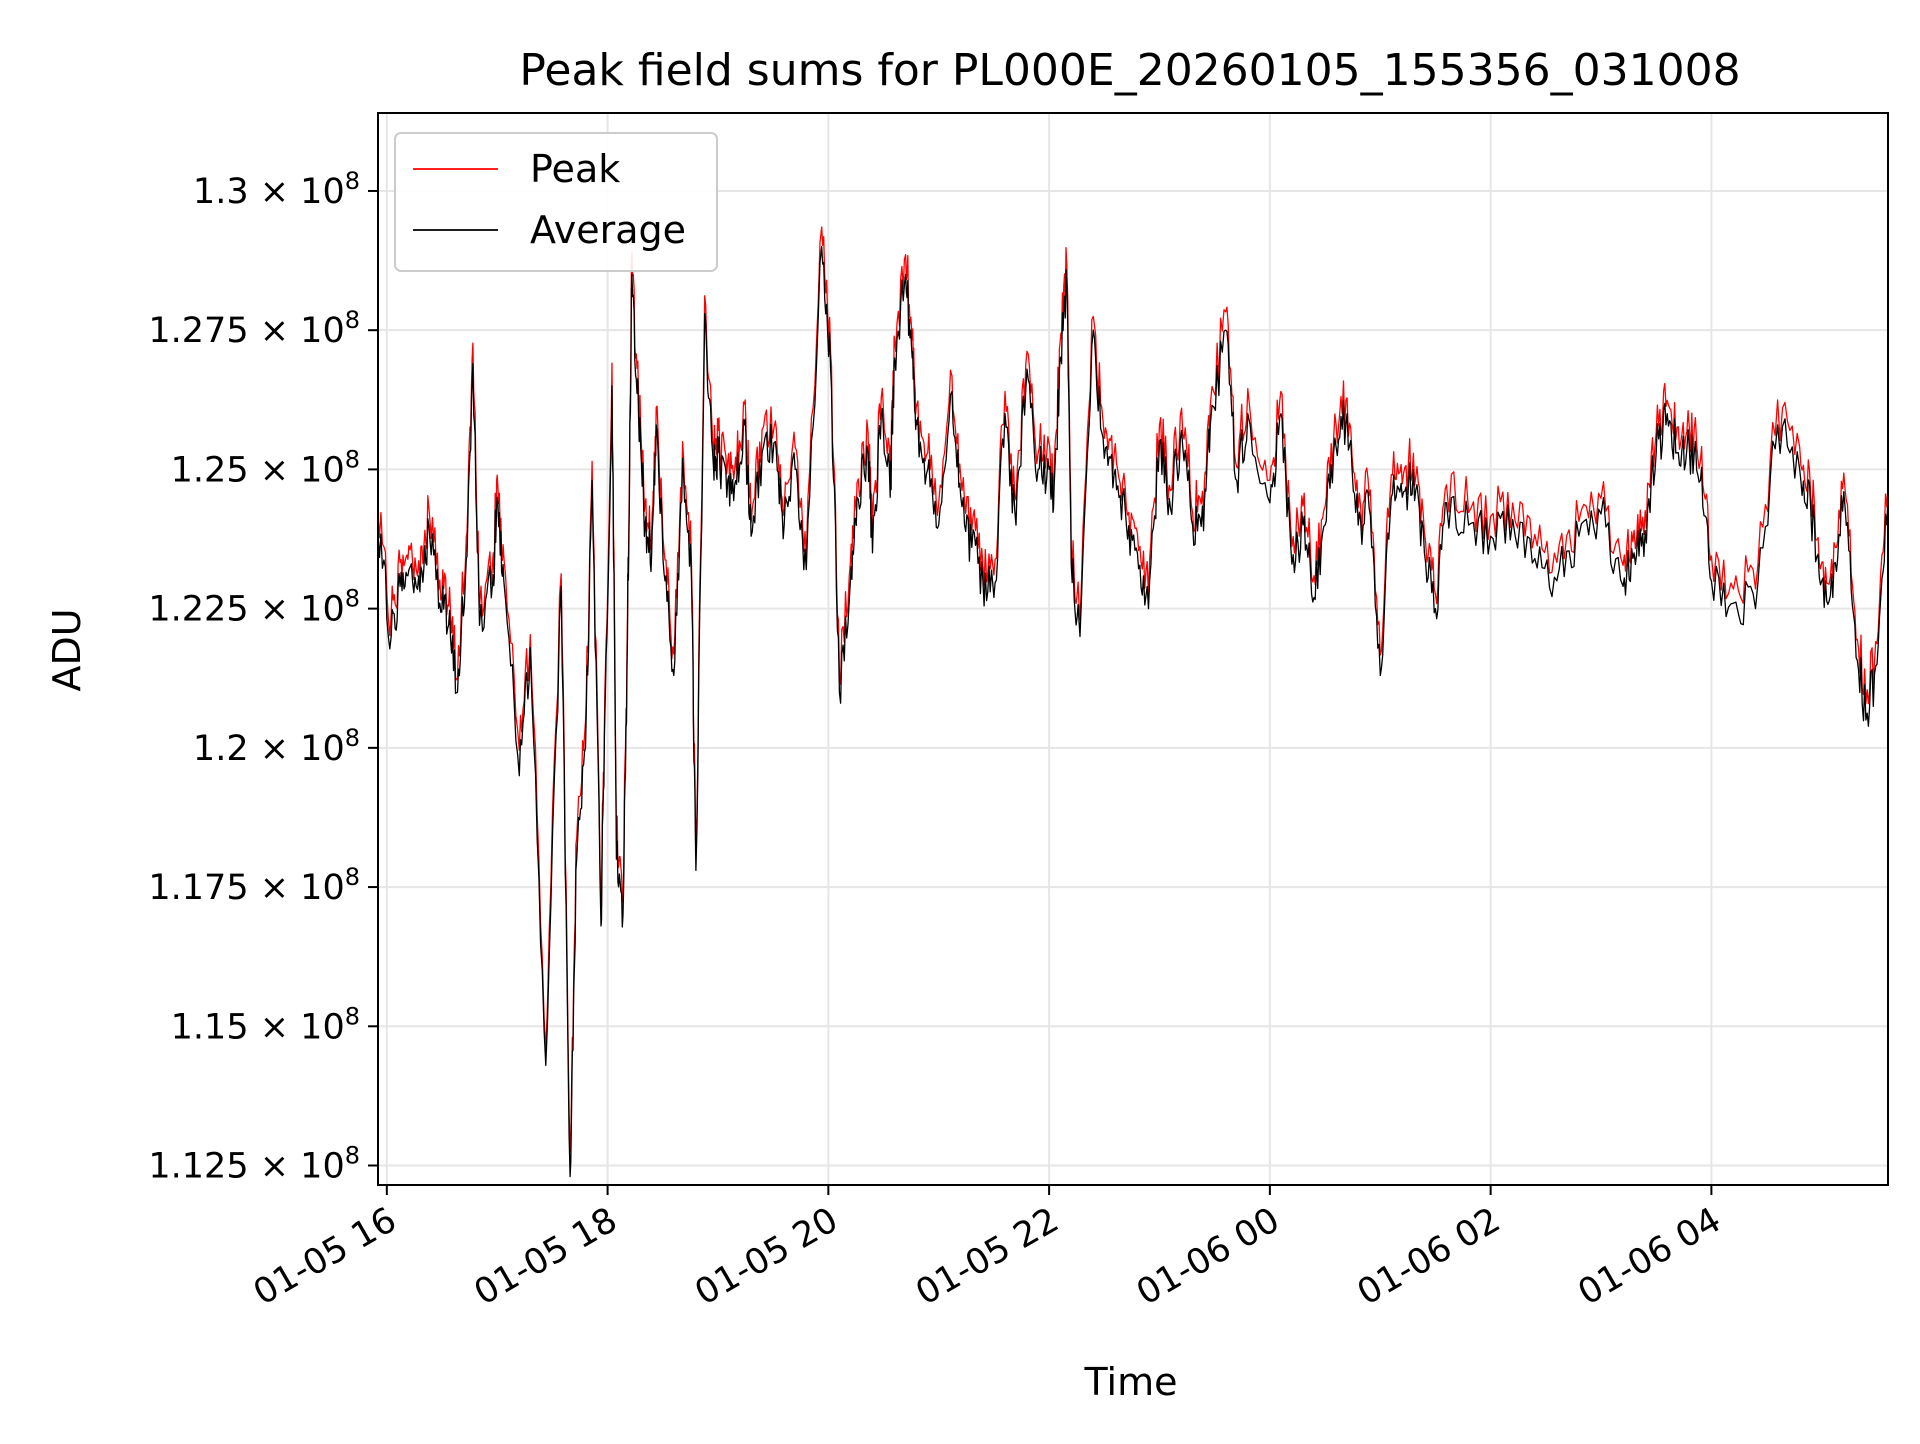  I want to click on legend-label-peak: Peak, so click(575, 169).